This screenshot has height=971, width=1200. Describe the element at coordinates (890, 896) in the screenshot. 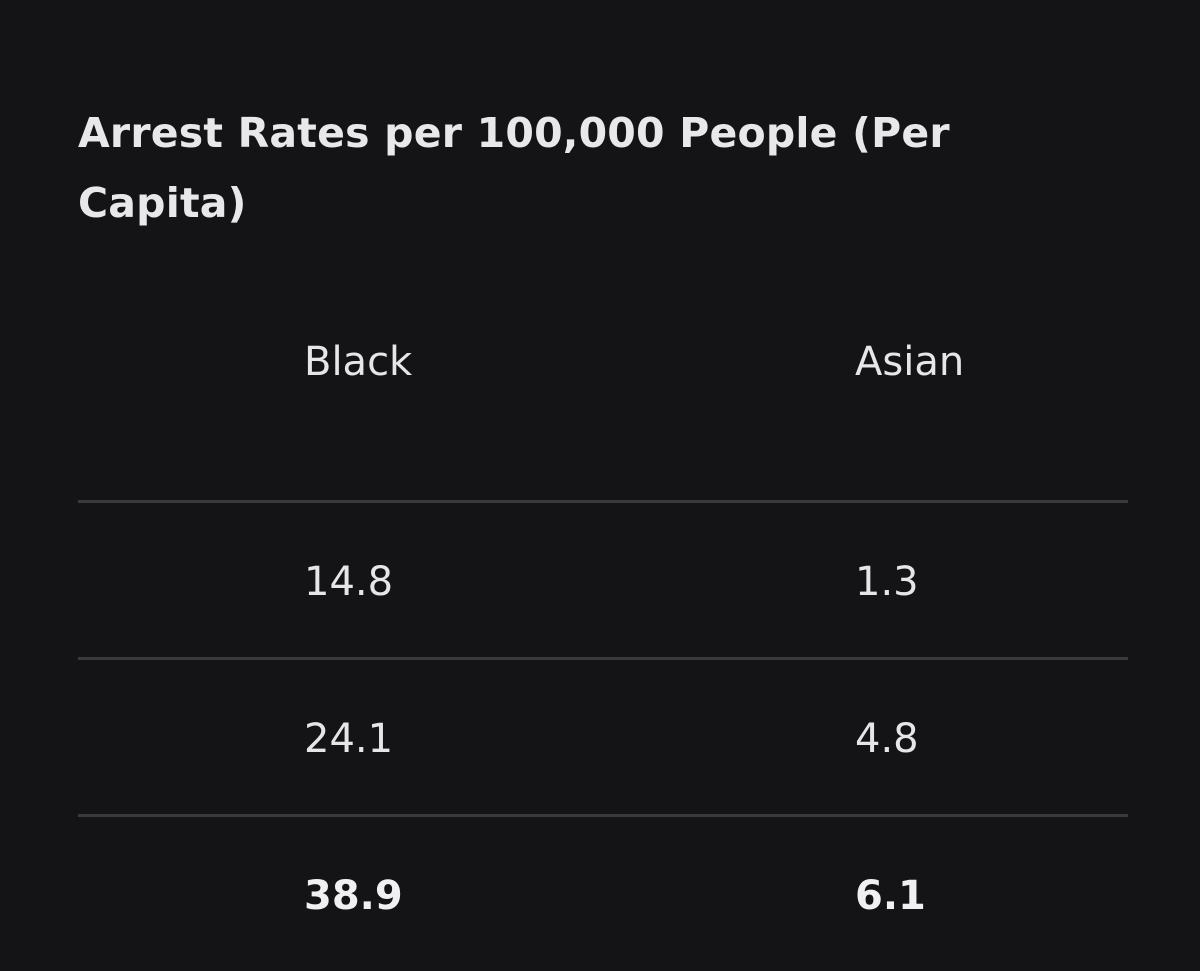

I see `table-cell-asian: 6.1` at that location.